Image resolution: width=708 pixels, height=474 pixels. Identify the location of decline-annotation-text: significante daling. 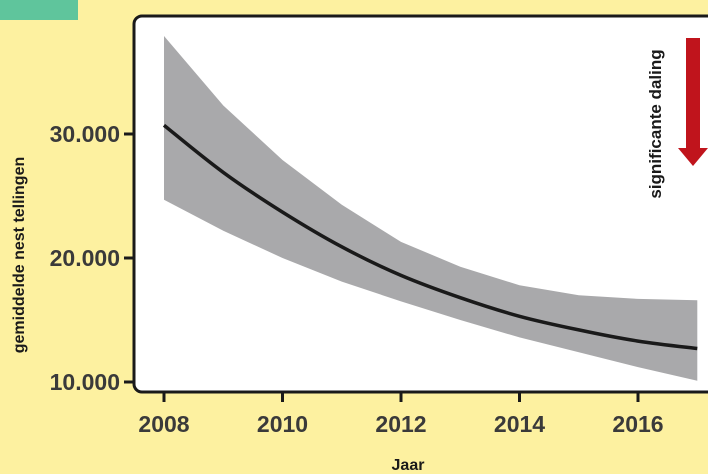
(655, 123).